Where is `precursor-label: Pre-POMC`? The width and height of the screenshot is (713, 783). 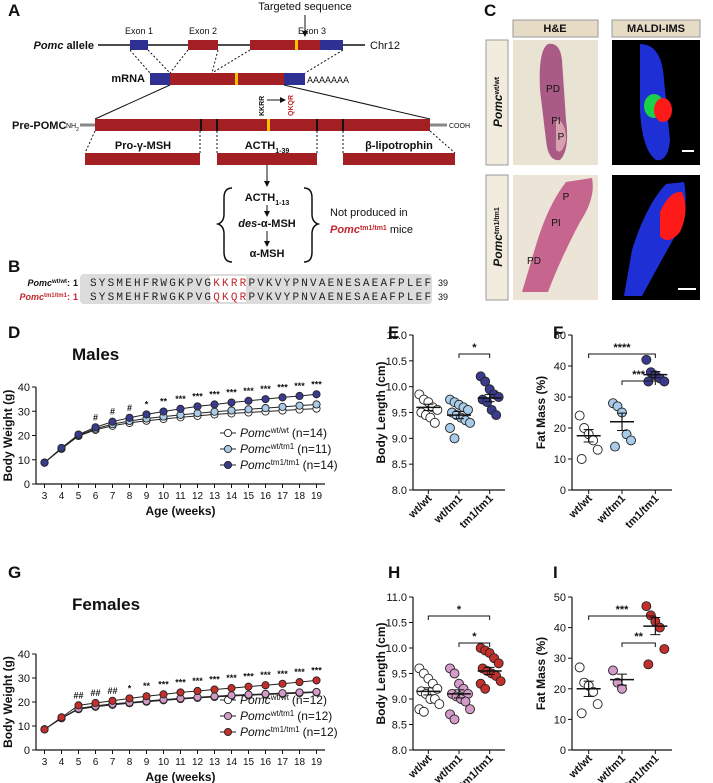 precursor-label: Pre-POMC is located at coordinates (39, 126).